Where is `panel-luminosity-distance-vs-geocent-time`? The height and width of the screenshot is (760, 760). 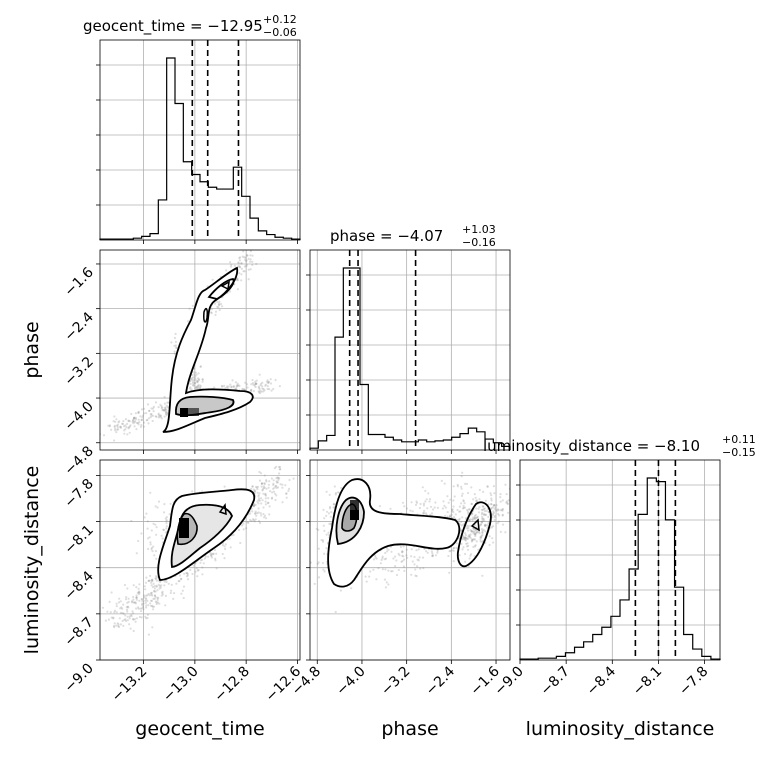 panel-luminosity-distance-vs-geocent-time is located at coordinates (200, 560).